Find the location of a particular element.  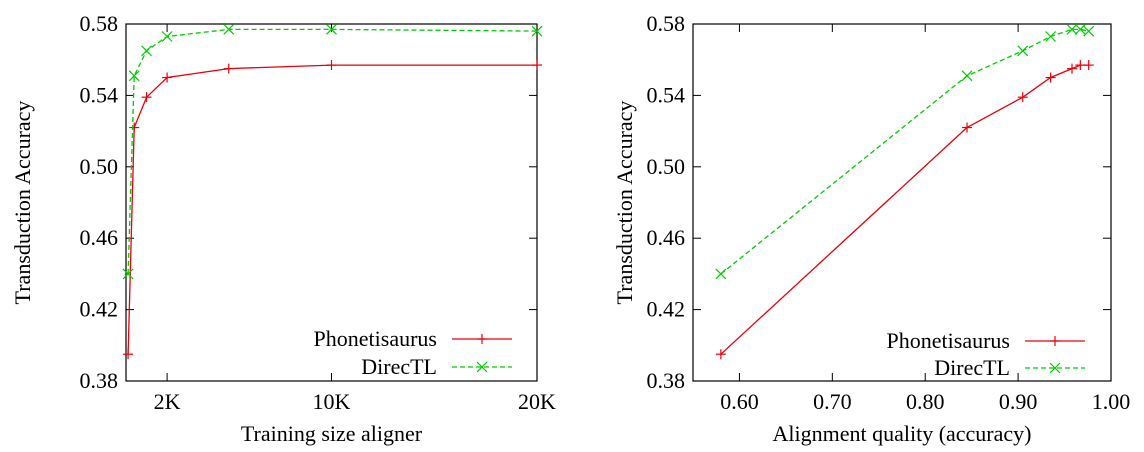

x-tick-label: 20K is located at coordinates (537, 401).